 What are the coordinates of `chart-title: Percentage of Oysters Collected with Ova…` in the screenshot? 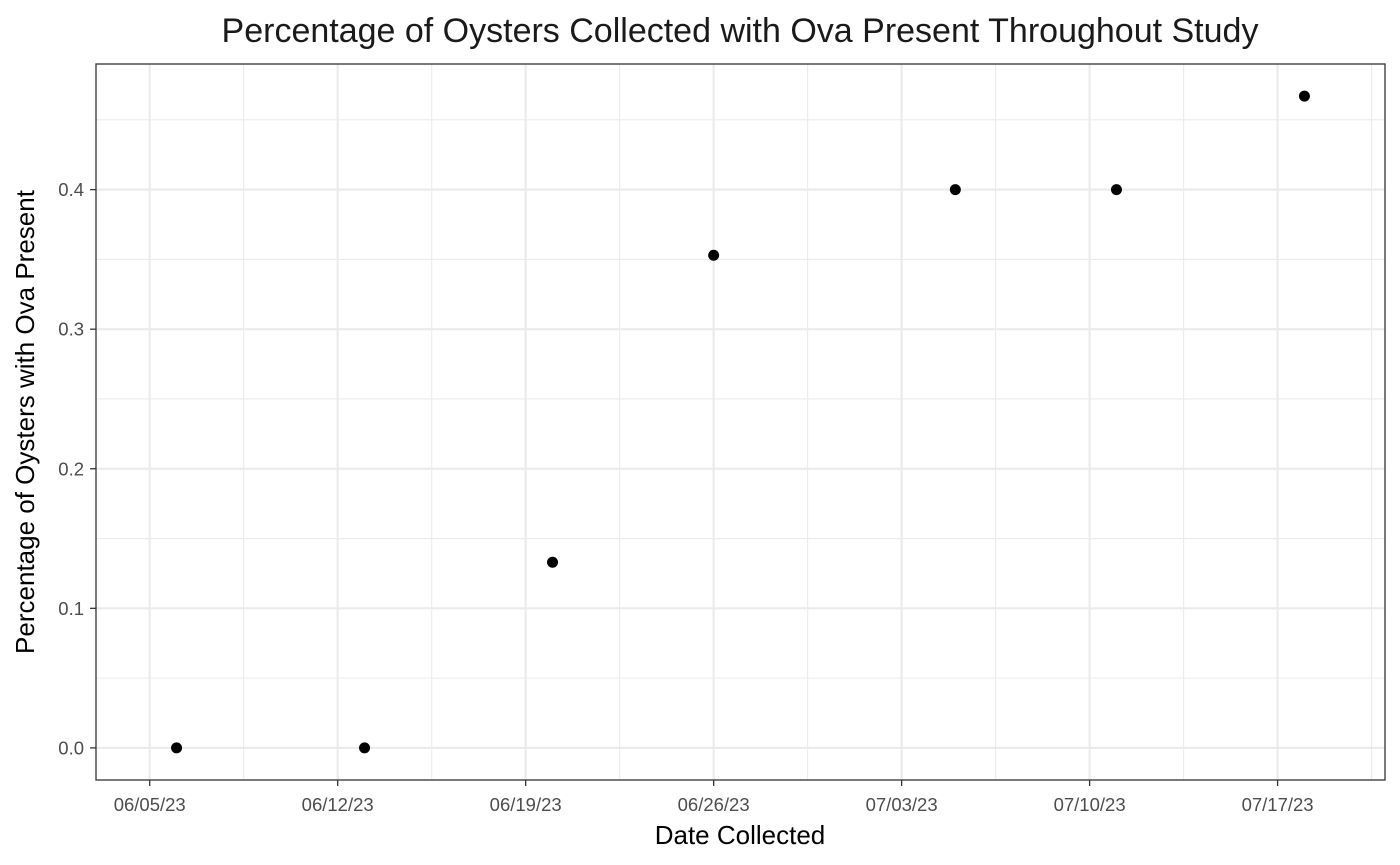 It's located at (740, 31).